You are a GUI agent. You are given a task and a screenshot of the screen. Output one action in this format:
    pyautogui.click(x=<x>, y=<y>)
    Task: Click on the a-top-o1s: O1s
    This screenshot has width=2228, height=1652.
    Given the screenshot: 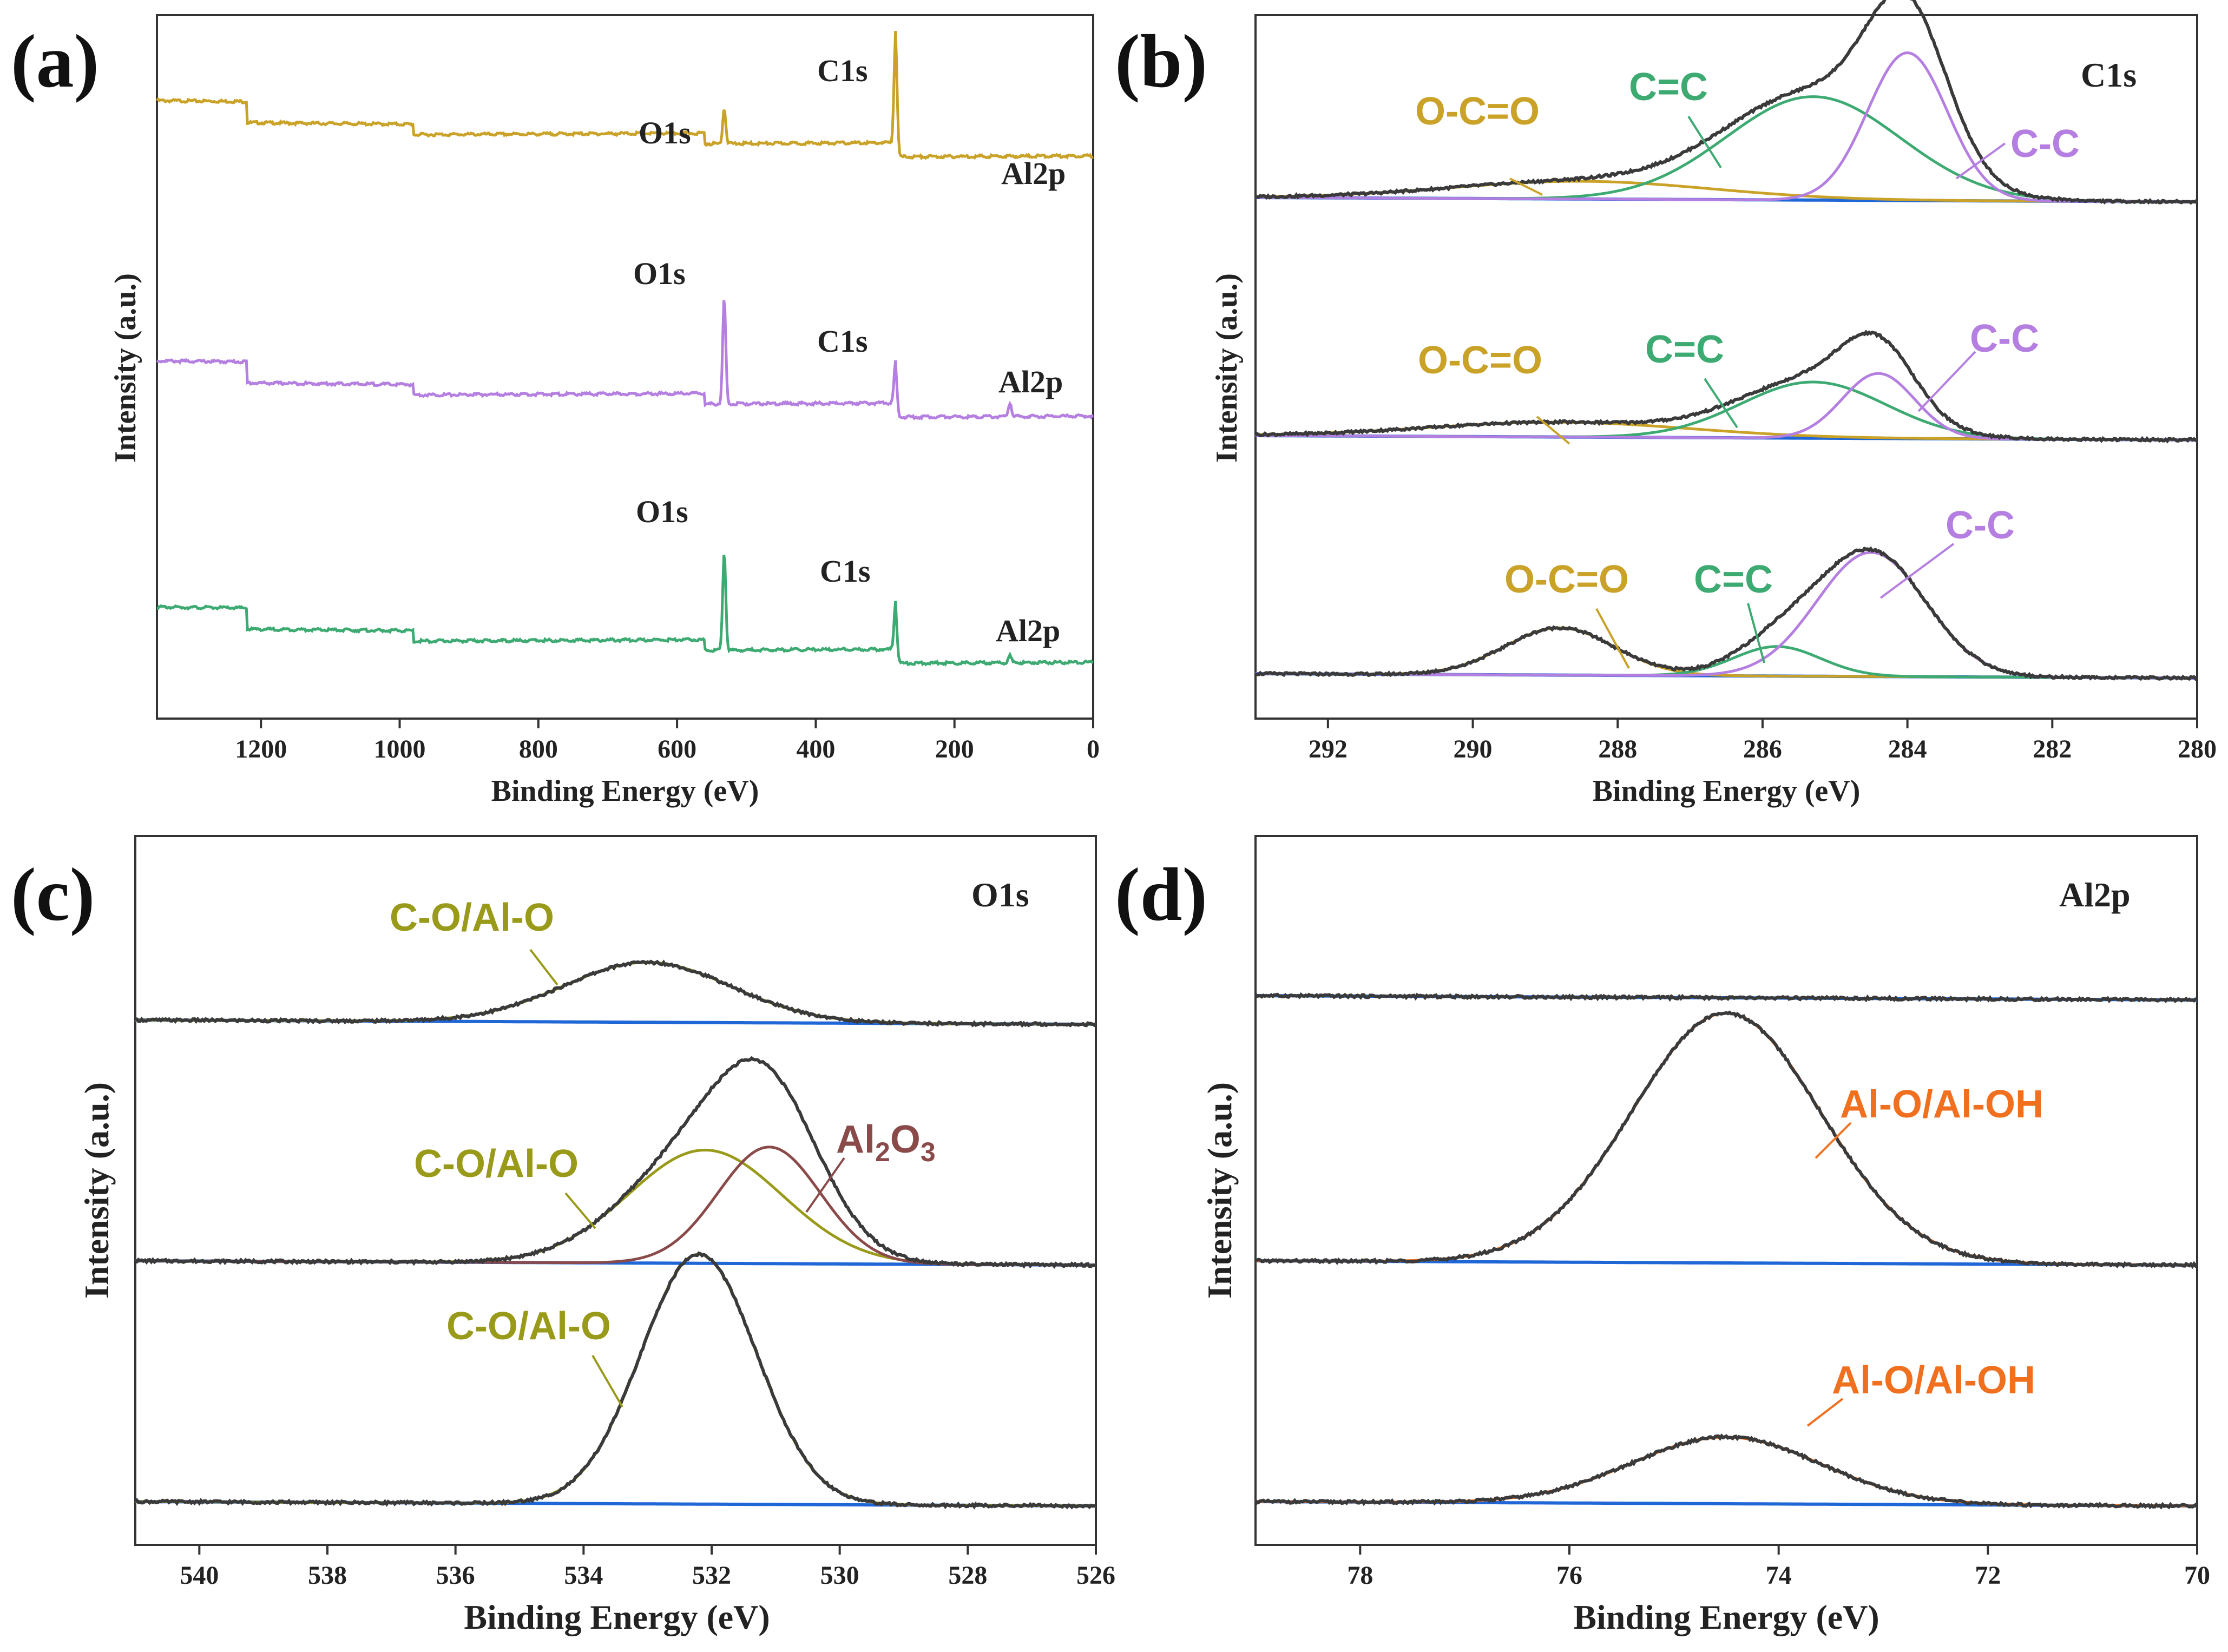 What is the action you would take?
    pyautogui.click(x=665, y=132)
    